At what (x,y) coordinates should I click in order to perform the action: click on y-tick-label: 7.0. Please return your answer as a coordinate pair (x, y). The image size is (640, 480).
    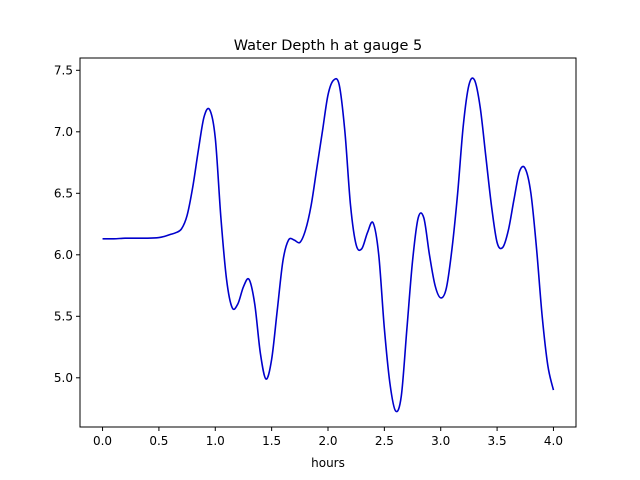
    Looking at the image, I should click on (63, 132).